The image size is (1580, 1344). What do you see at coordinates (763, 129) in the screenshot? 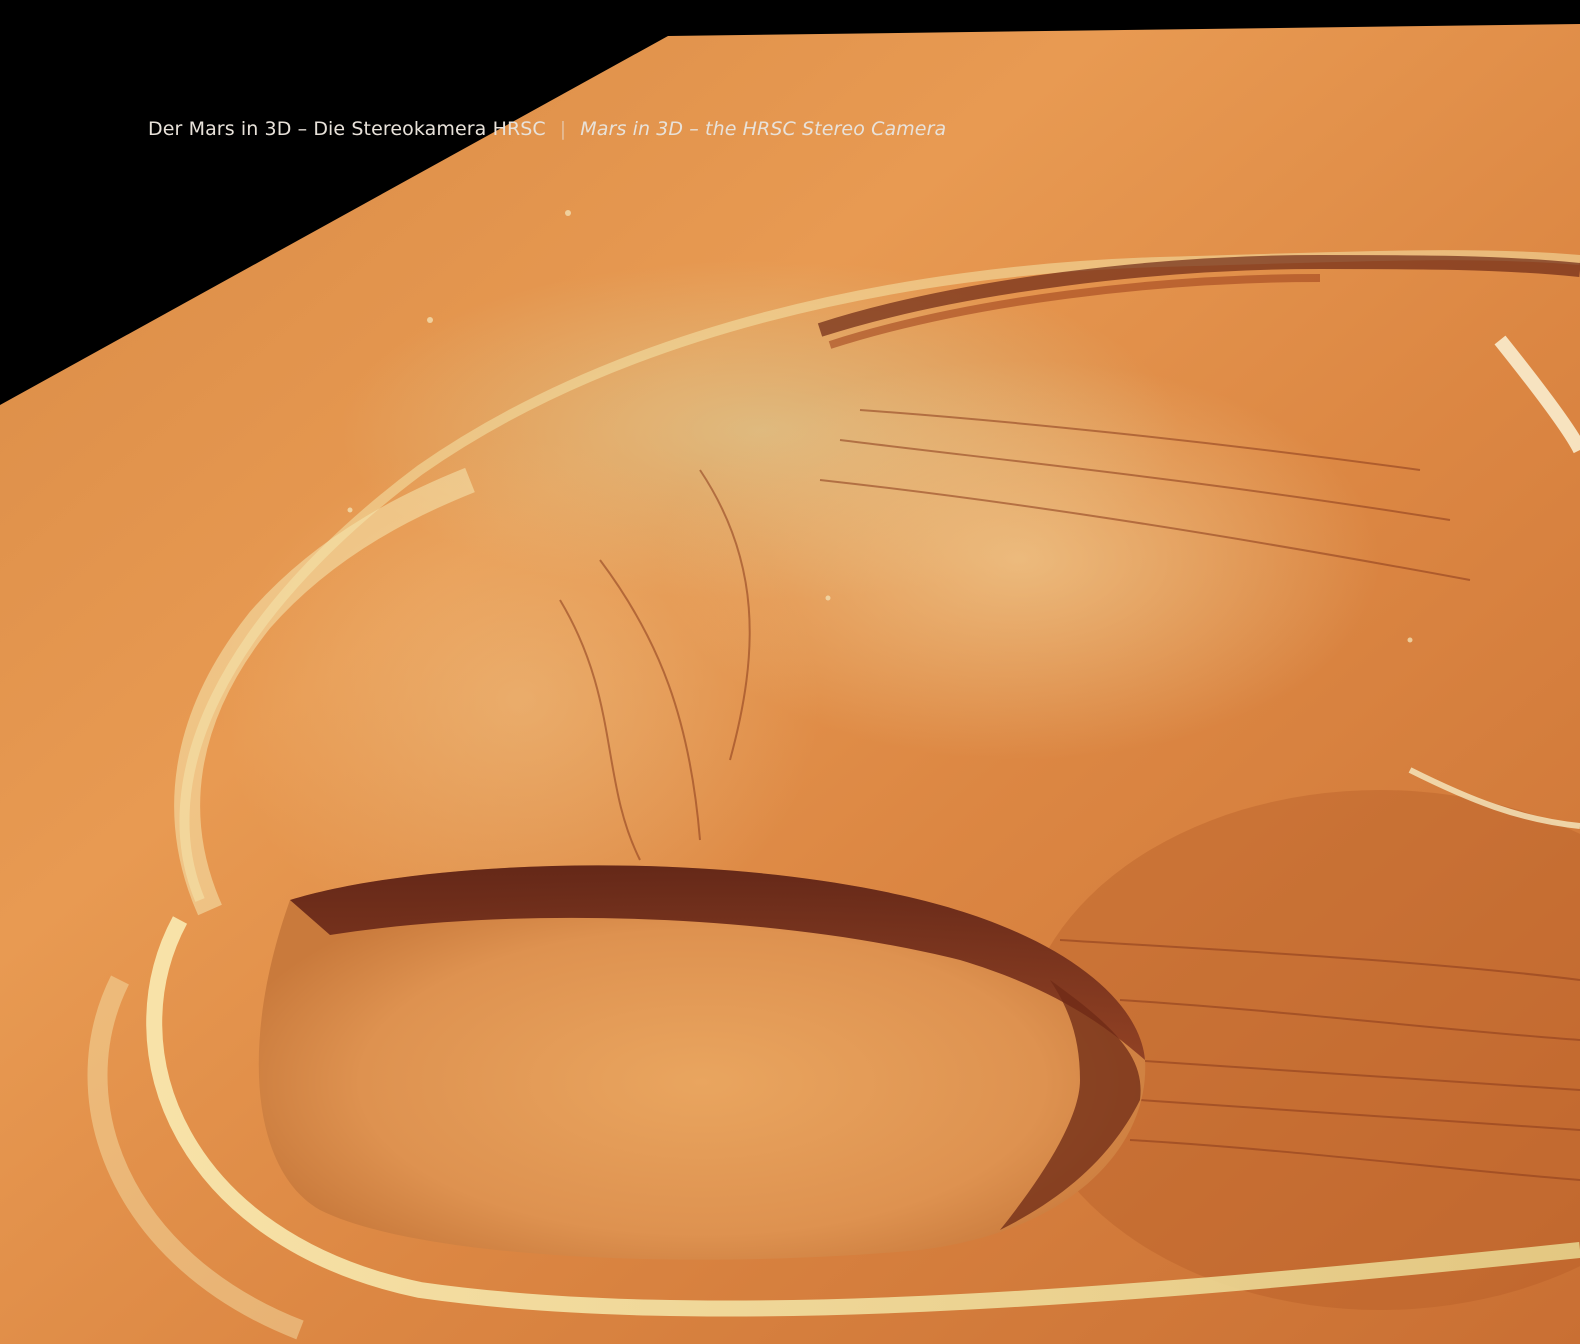
I see `header-title-en: Mars in 3D – the HRSC Stereo Camera` at bounding box center [763, 129].